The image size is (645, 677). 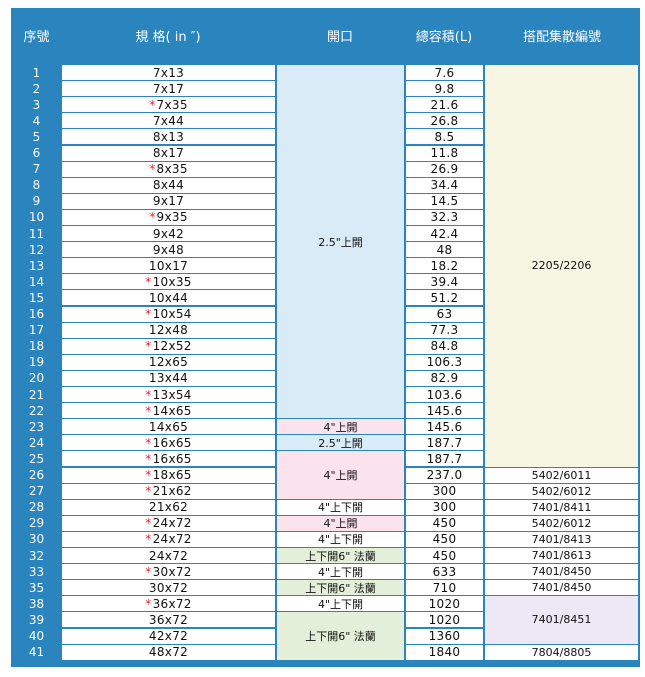 I want to click on spec-value: 10x54, so click(x=172, y=314).